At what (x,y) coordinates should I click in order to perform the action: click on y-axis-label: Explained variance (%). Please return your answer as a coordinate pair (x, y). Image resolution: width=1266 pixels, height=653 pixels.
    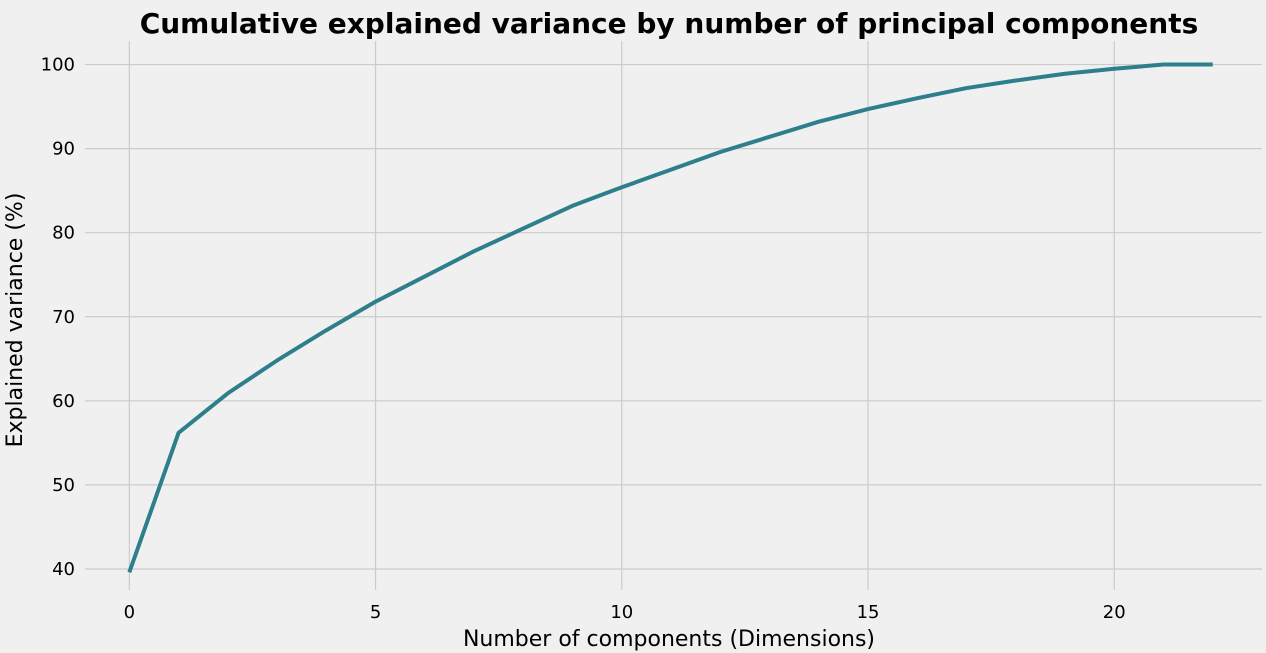
    Looking at the image, I should click on (15, 320).